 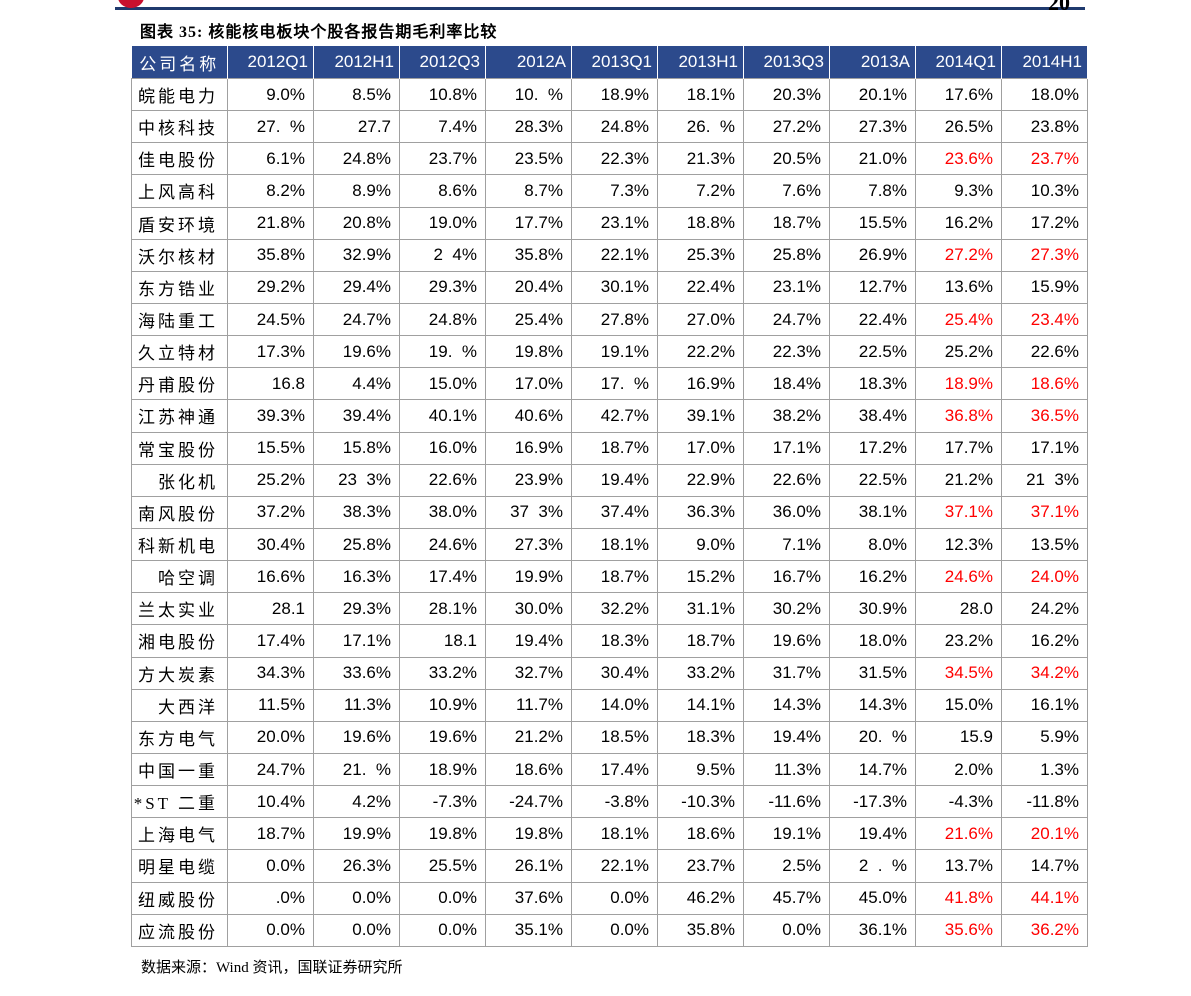 I want to click on margin-cell: 2 4%, so click(x=442, y=255).